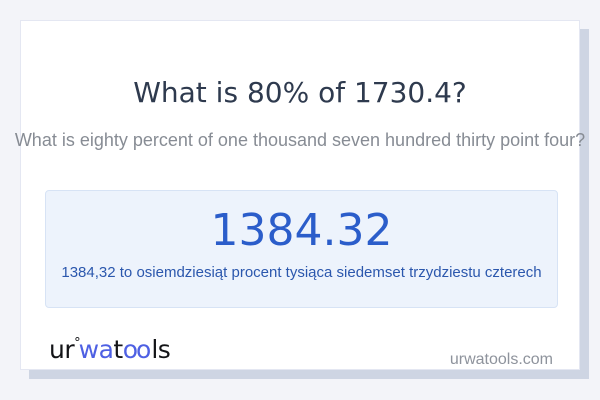 The width and height of the screenshot is (600, 400). I want to click on logo-segment-blue: wa, so click(96, 349).